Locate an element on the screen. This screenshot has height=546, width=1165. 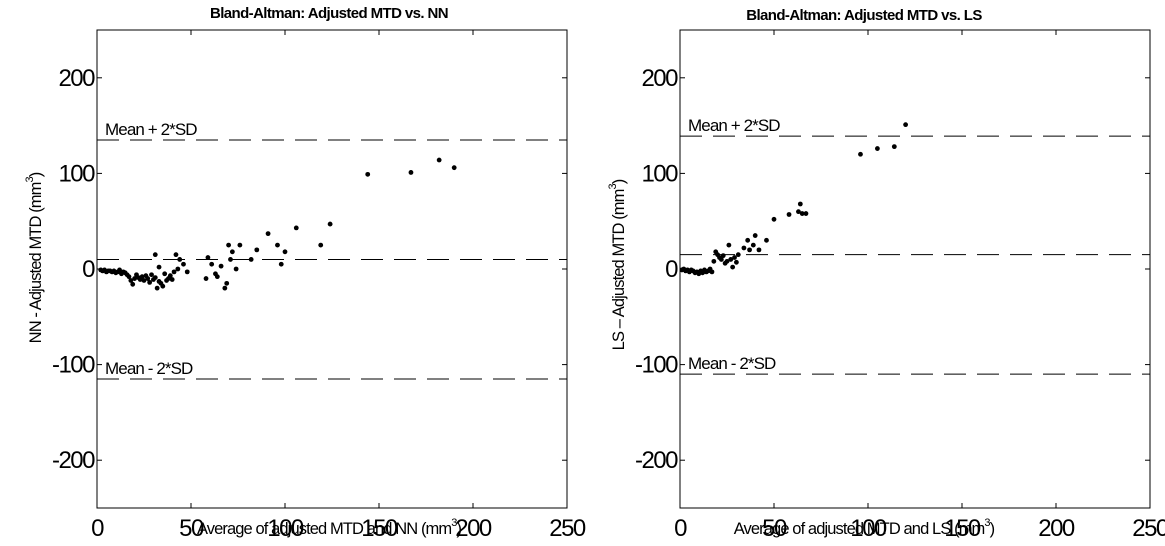
x-axis-label-sup: 3 is located at coordinates (987, 523).